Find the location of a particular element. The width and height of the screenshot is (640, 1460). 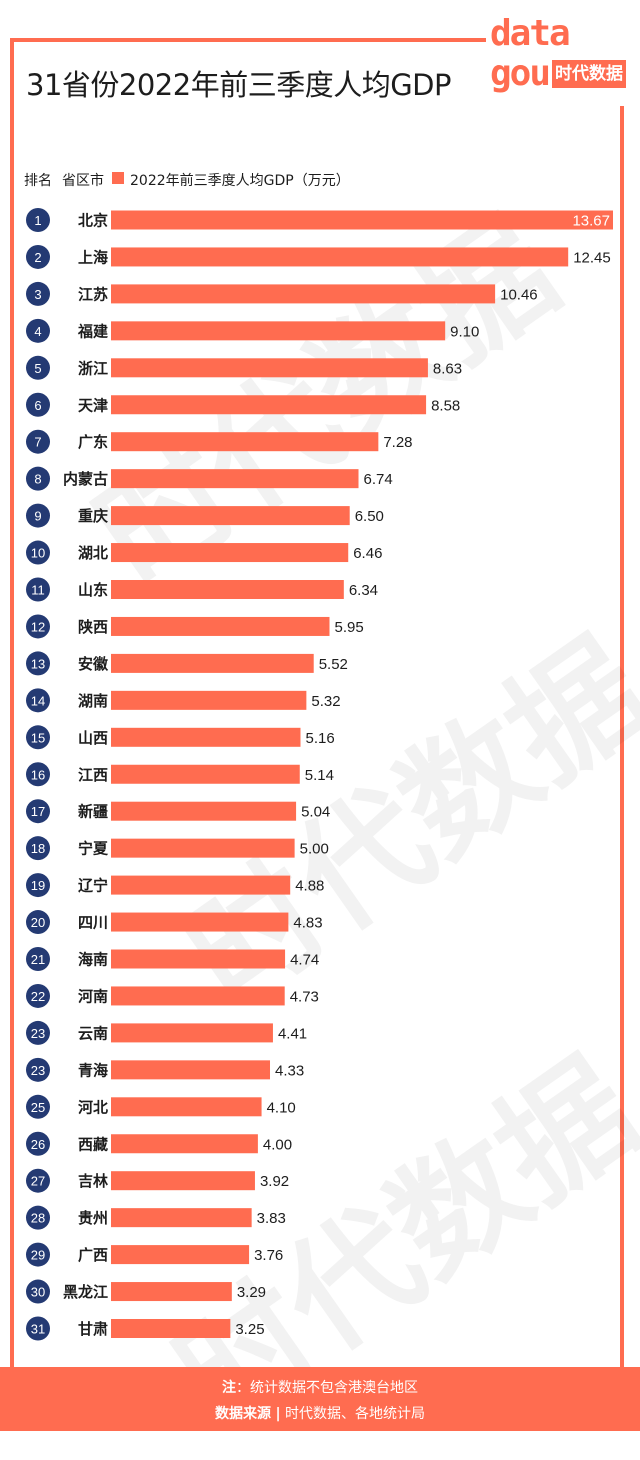

category-label: 海南 is located at coordinates (93, 960).